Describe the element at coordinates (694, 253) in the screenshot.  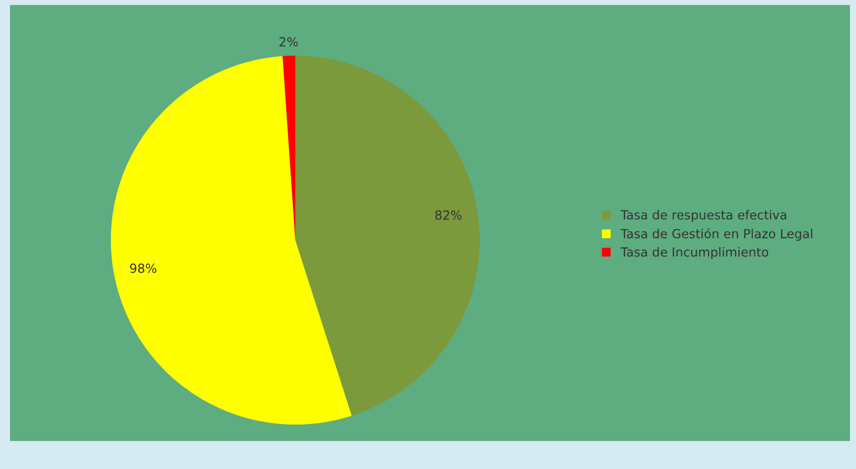
I see `legend-label: Tasa de Incumplimiento` at that location.